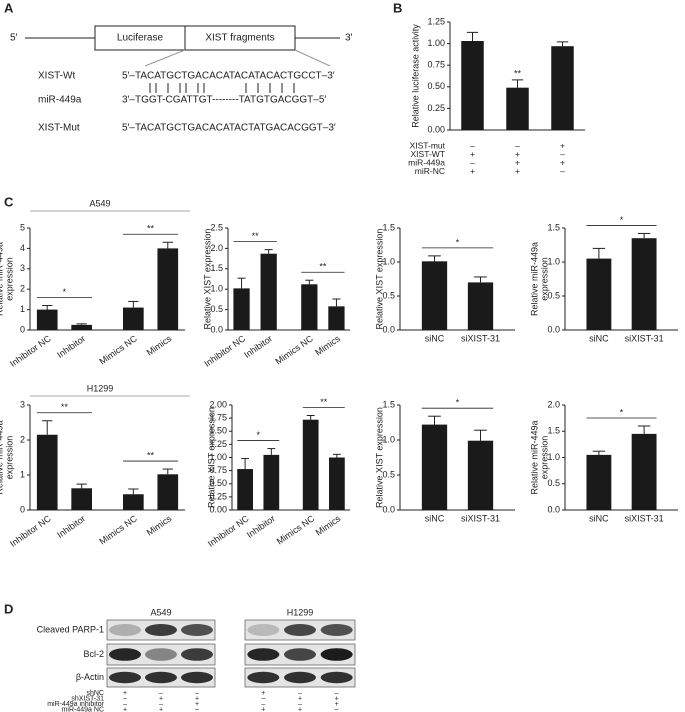 The width and height of the screenshot is (685, 712). What do you see at coordinates (436, 21) in the screenshot?
I see `y-tick-label: 1.25` at bounding box center [436, 21].